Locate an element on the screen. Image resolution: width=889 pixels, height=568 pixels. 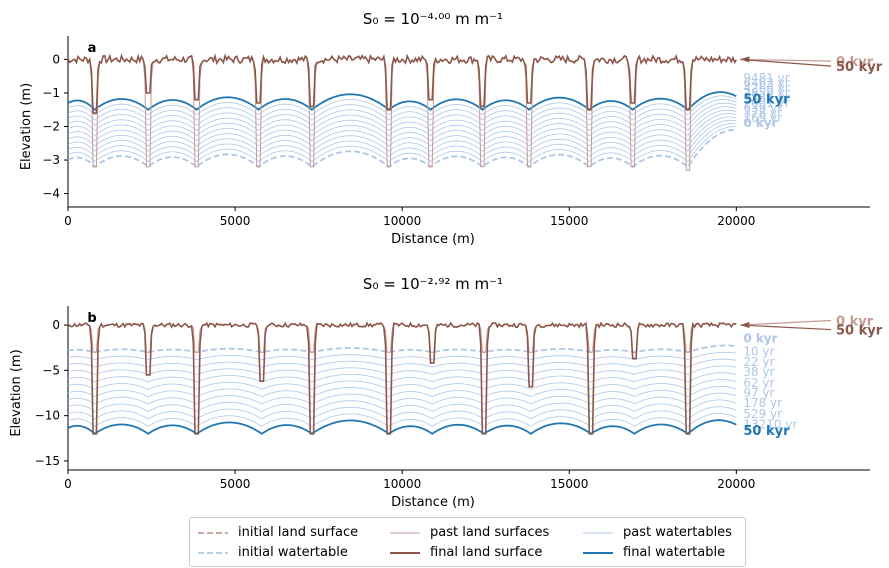
watertable-age-label: 1001 yr is located at coordinates (766, 103).